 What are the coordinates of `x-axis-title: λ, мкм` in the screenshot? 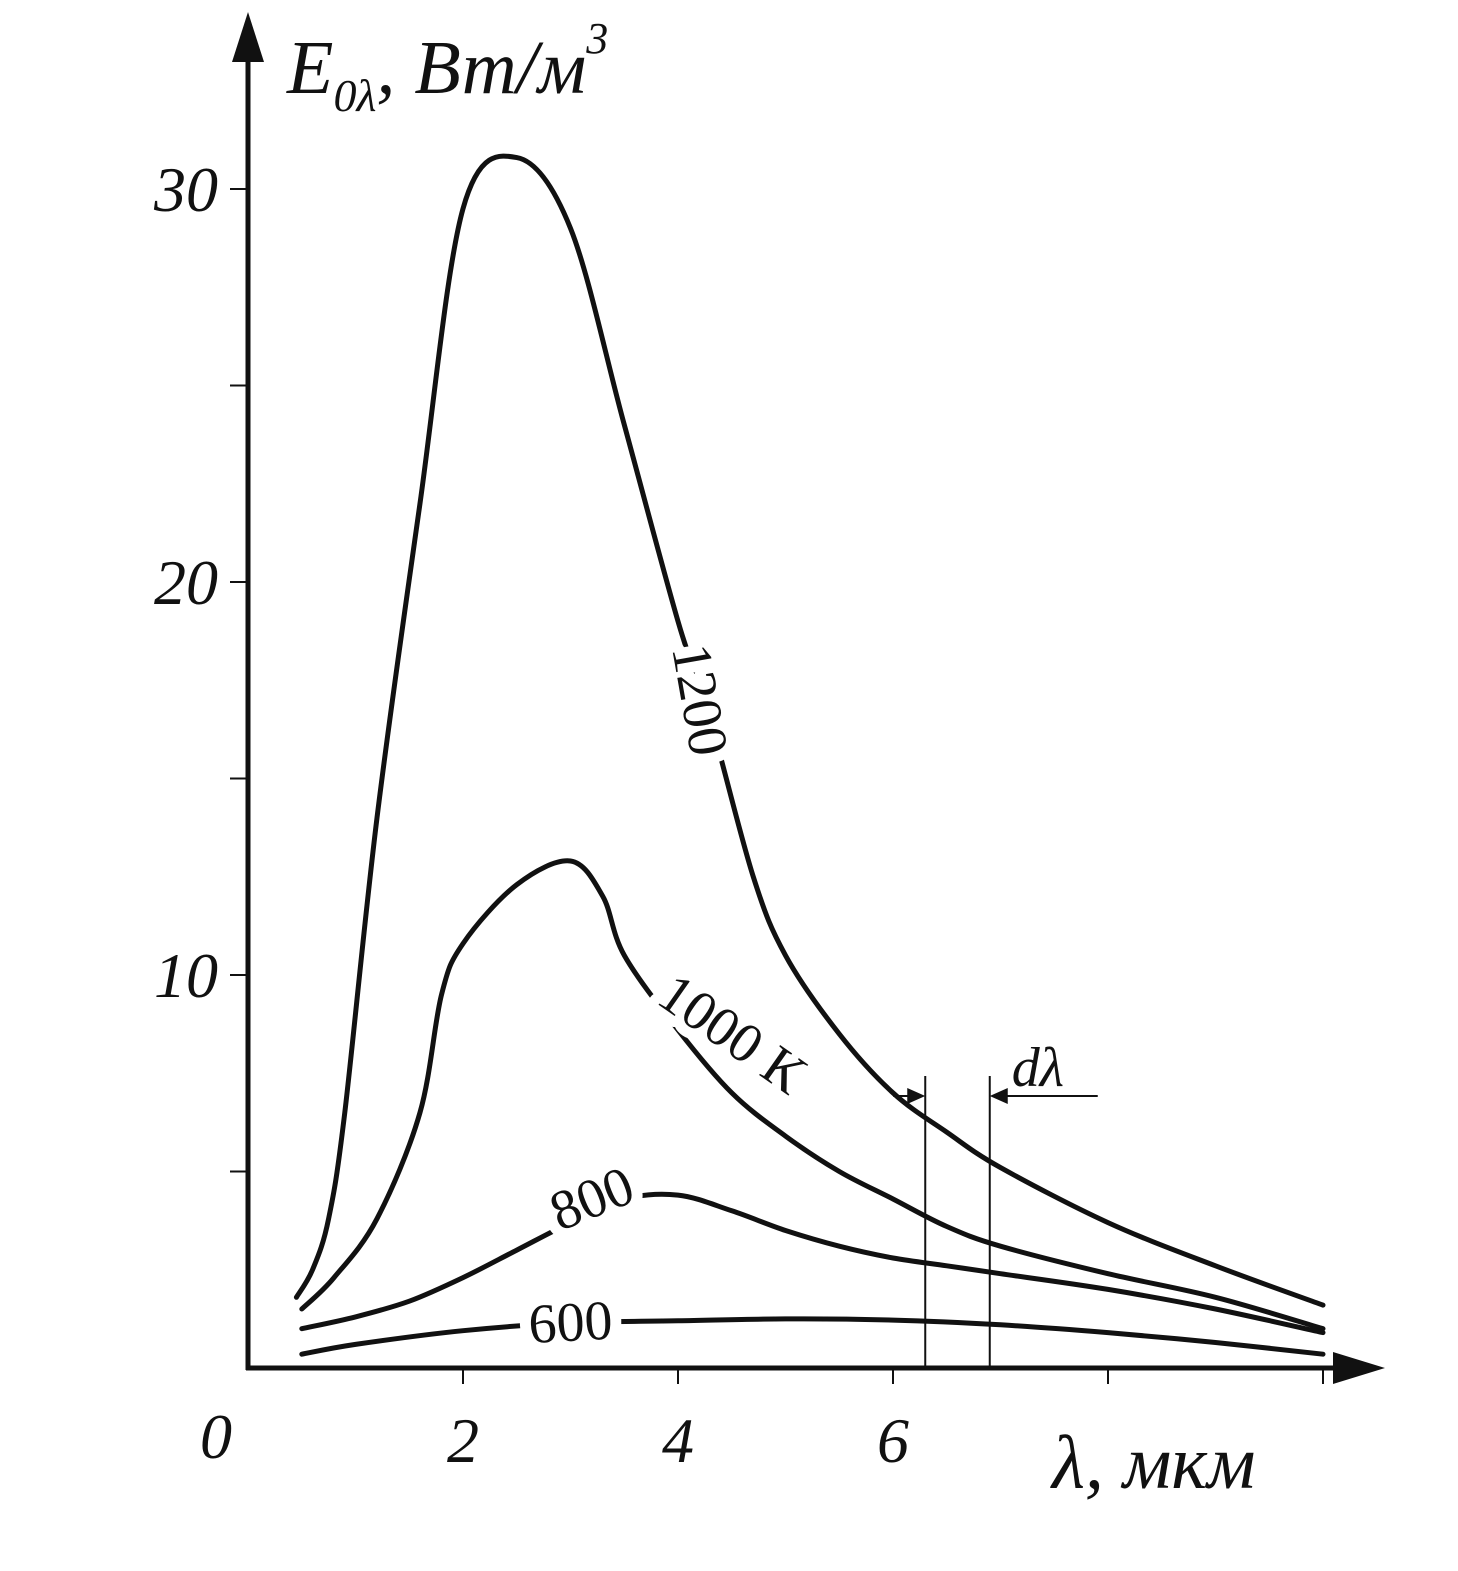 It's located at (1152, 1463).